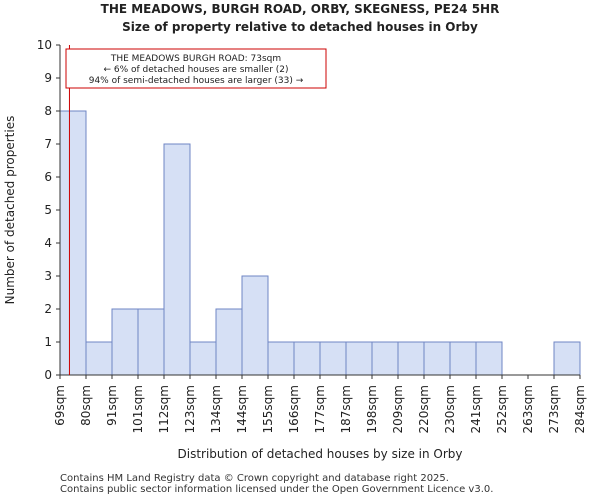 Image resolution: width=600 pixels, height=500 pixels. Describe the element at coordinates (502, 409) in the screenshot. I see `x-tick-label: 252sqm` at that location.